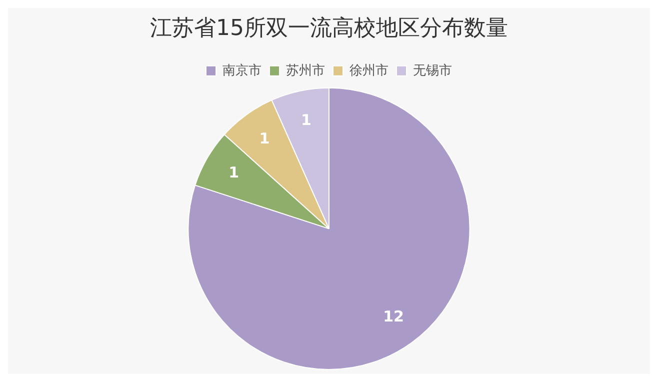  What do you see at coordinates (393, 316) in the screenshot?
I see `data-label: 12` at bounding box center [393, 316].